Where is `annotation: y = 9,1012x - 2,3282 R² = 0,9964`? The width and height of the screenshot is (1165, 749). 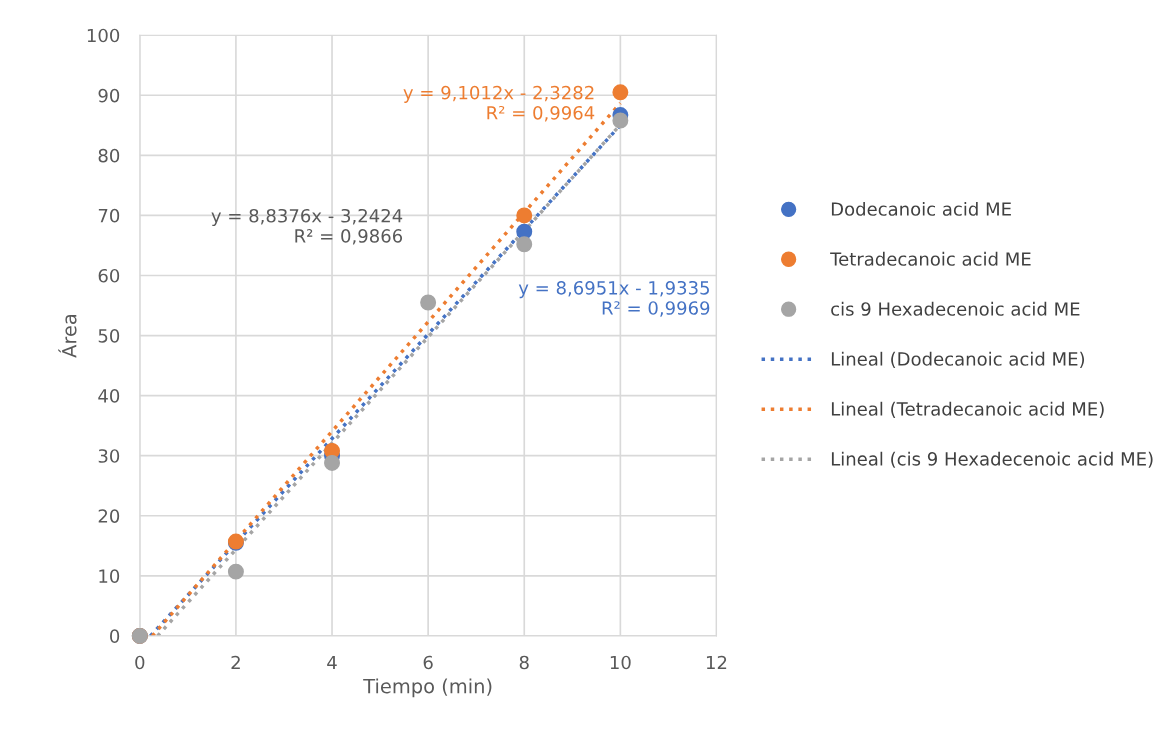
annotation: y = 9,1012x - 2,3282 R² = 0,9964 is located at coordinates (499, 103).